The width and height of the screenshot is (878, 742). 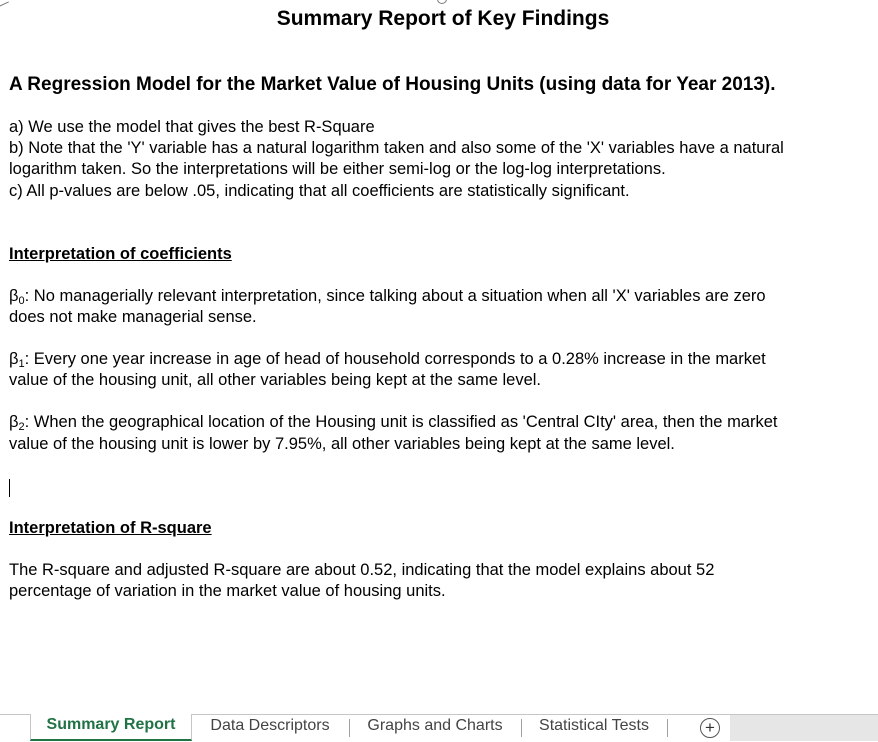 I want to click on tab-scroll-area, so click(x=15, y=728).